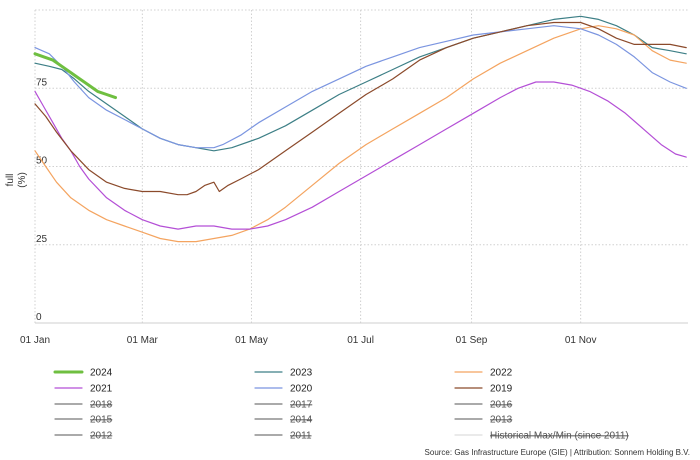 This screenshot has width=700, height=460. What do you see at coordinates (483, 420) in the screenshot?
I see `legend-item: 2013` at bounding box center [483, 420].